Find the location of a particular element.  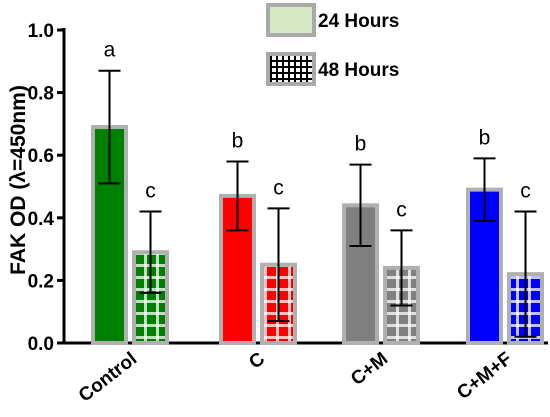

y-tick-label: 1.0 is located at coordinates (41, 31).